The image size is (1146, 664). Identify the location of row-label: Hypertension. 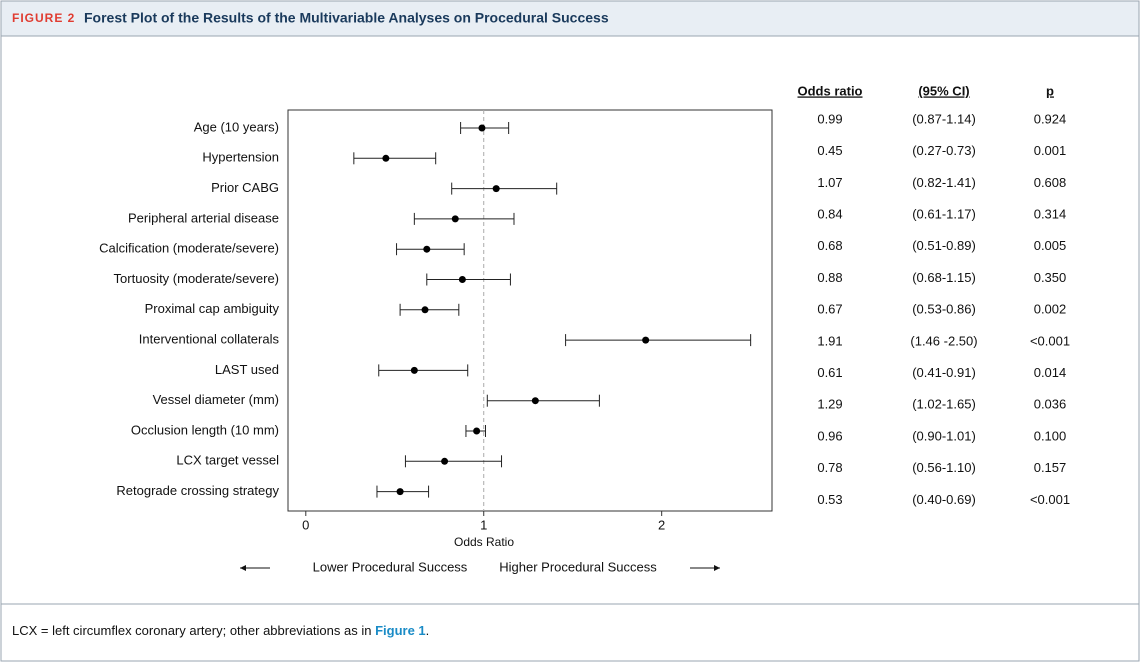
(240, 157).